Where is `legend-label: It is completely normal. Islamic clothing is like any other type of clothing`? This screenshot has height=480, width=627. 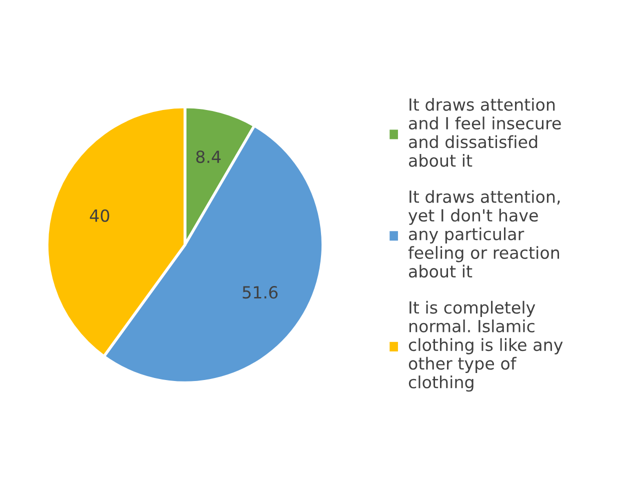 legend-label: It is completely normal. Islamic clothing is like any other type of clothing is located at coordinates (485, 346).